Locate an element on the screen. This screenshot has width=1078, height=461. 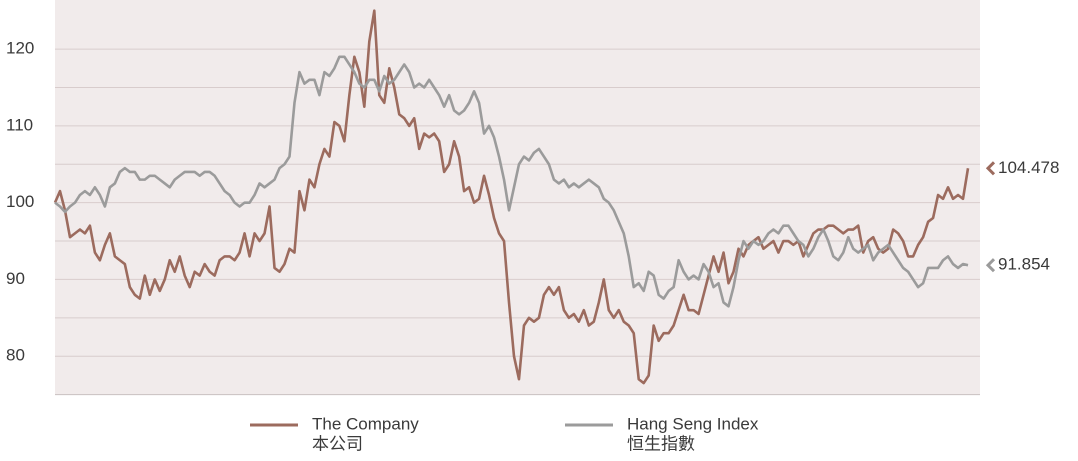
y-tick-label: 90 is located at coordinates (15, 278).